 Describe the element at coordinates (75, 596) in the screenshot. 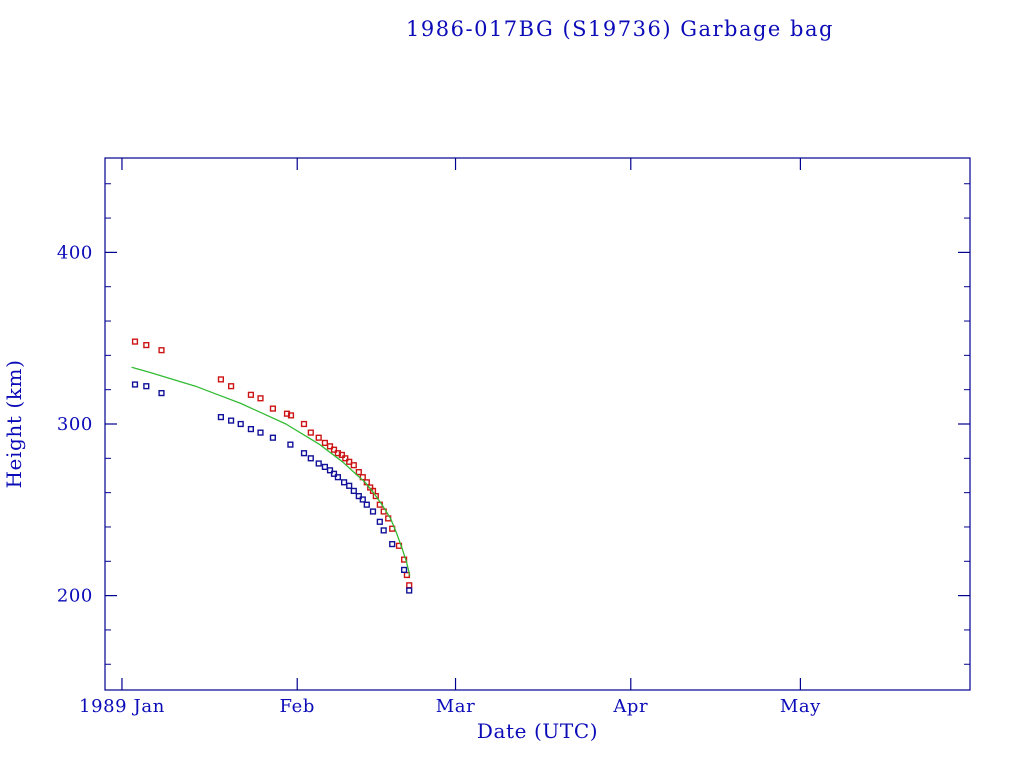

I see `y-tick-label: 200` at that location.